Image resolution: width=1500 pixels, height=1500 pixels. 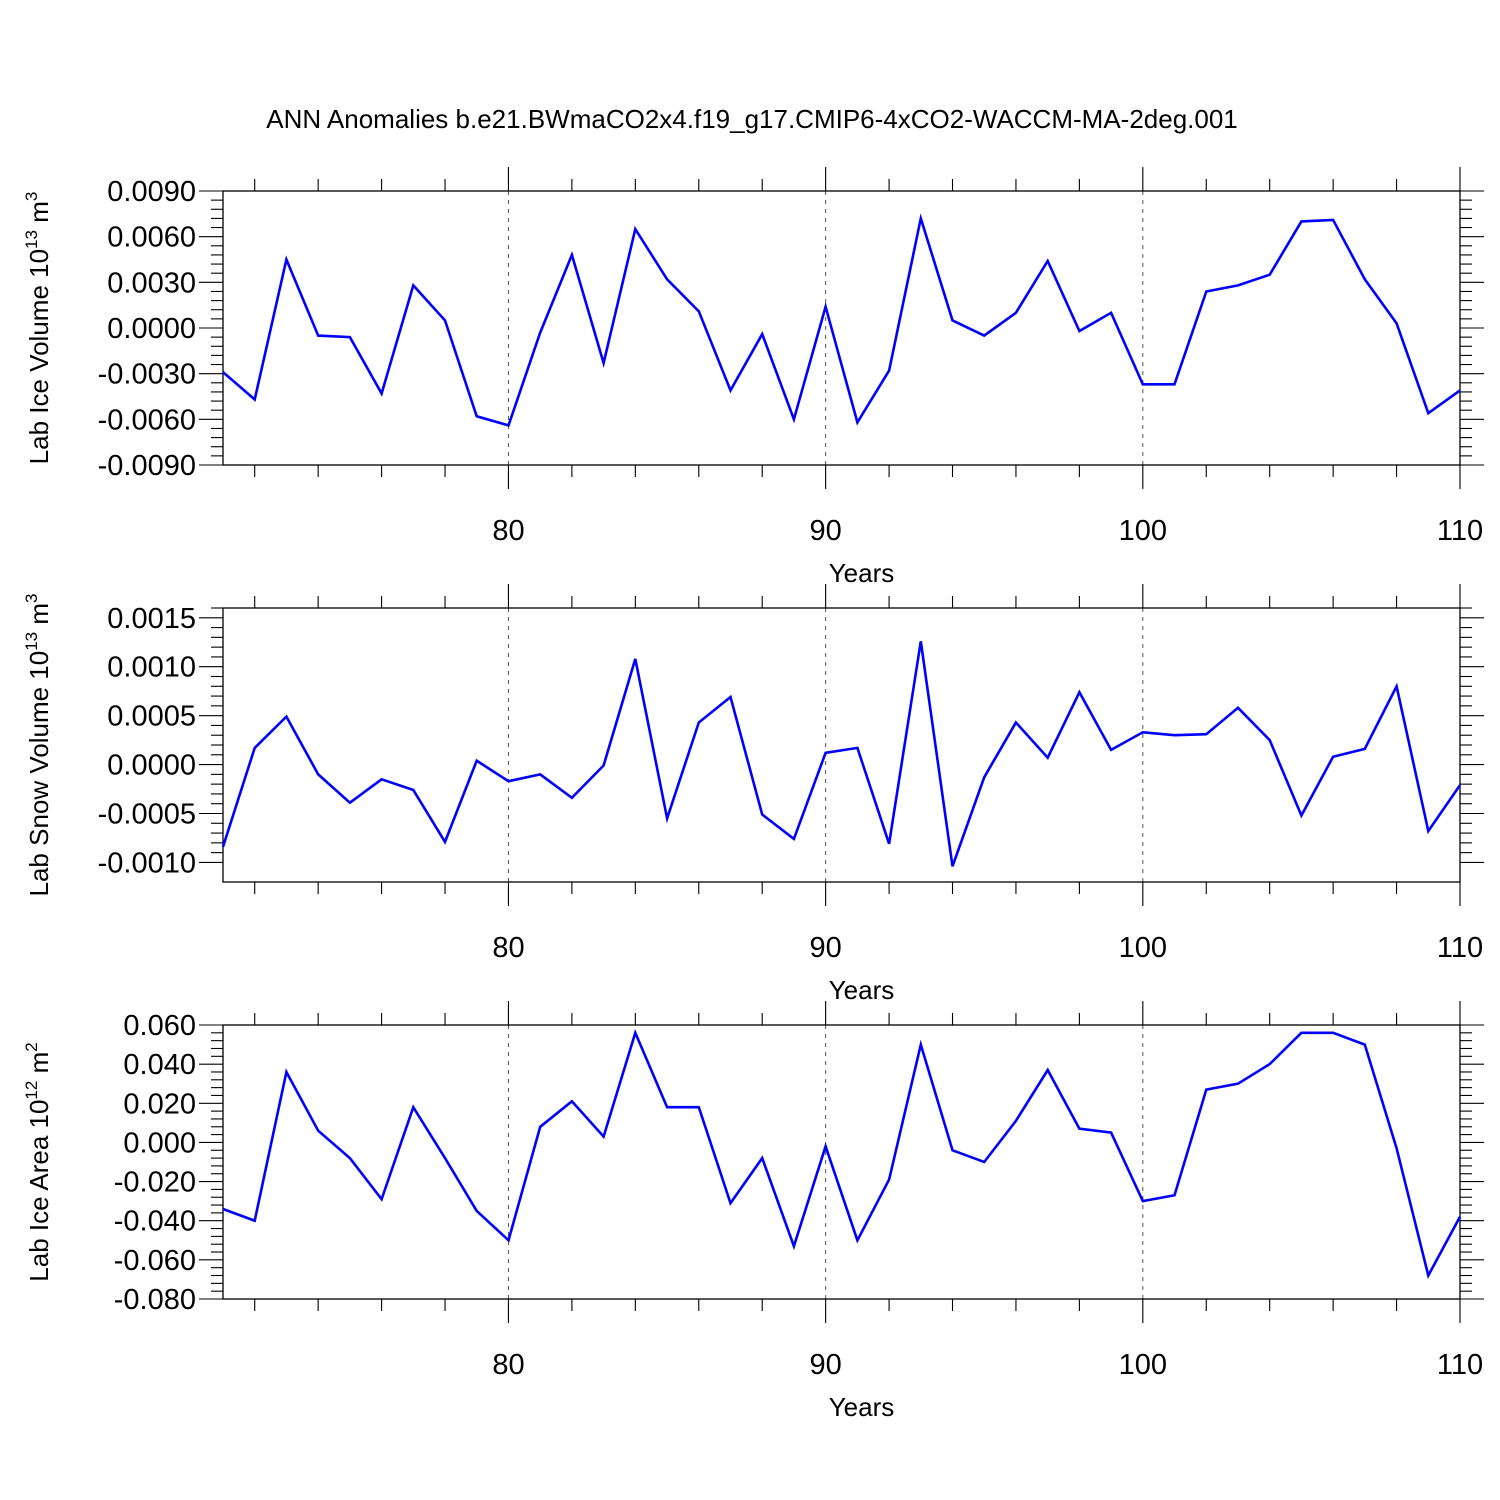 I want to click on y-tick-label: -0.040, so click(x=155, y=1222).